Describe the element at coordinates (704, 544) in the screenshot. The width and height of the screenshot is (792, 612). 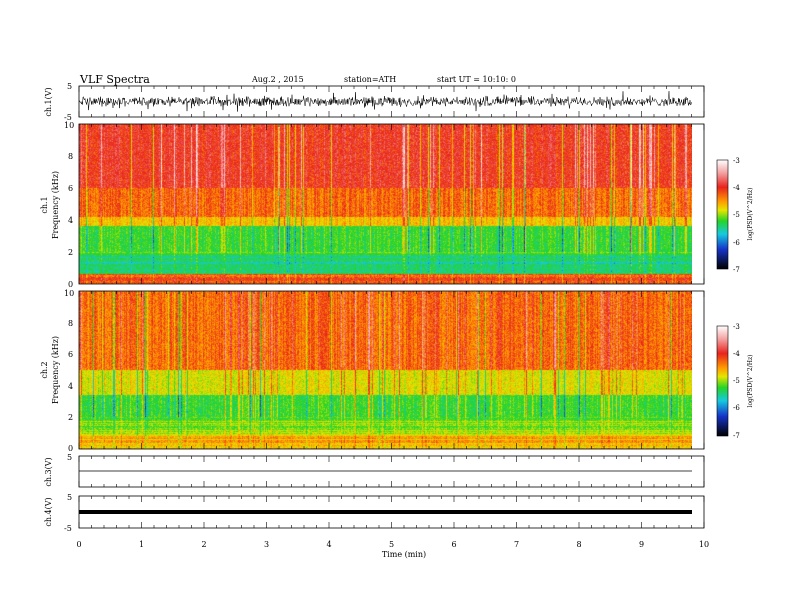
I see `time-axis-tick-10: 10` at that location.